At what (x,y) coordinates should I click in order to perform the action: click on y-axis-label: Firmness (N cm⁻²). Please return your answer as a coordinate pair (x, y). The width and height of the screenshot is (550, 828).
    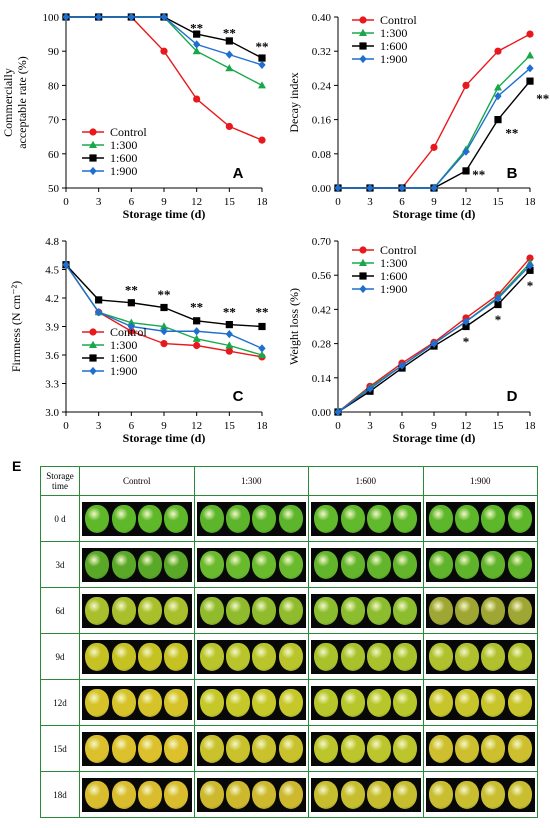
    Looking at the image, I should click on (16, 326).